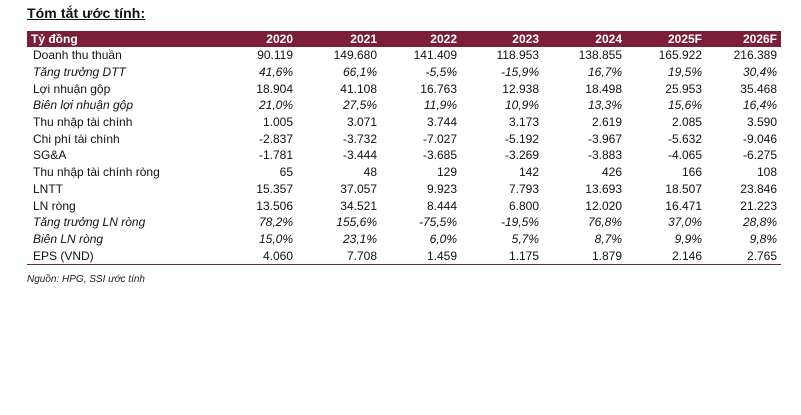  What do you see at coordinates (584, 39) in the screenshot?
I see `column-header: 2024` at bounding box center [584, 39].